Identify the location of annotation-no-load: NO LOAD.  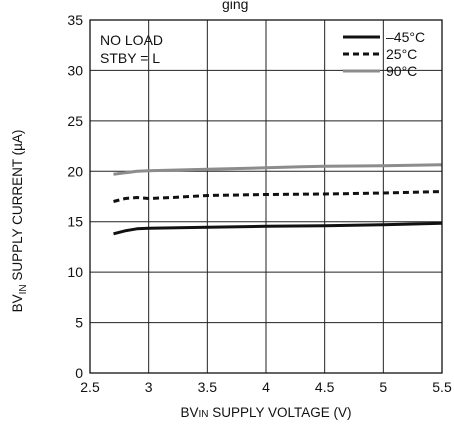
(131, 40).